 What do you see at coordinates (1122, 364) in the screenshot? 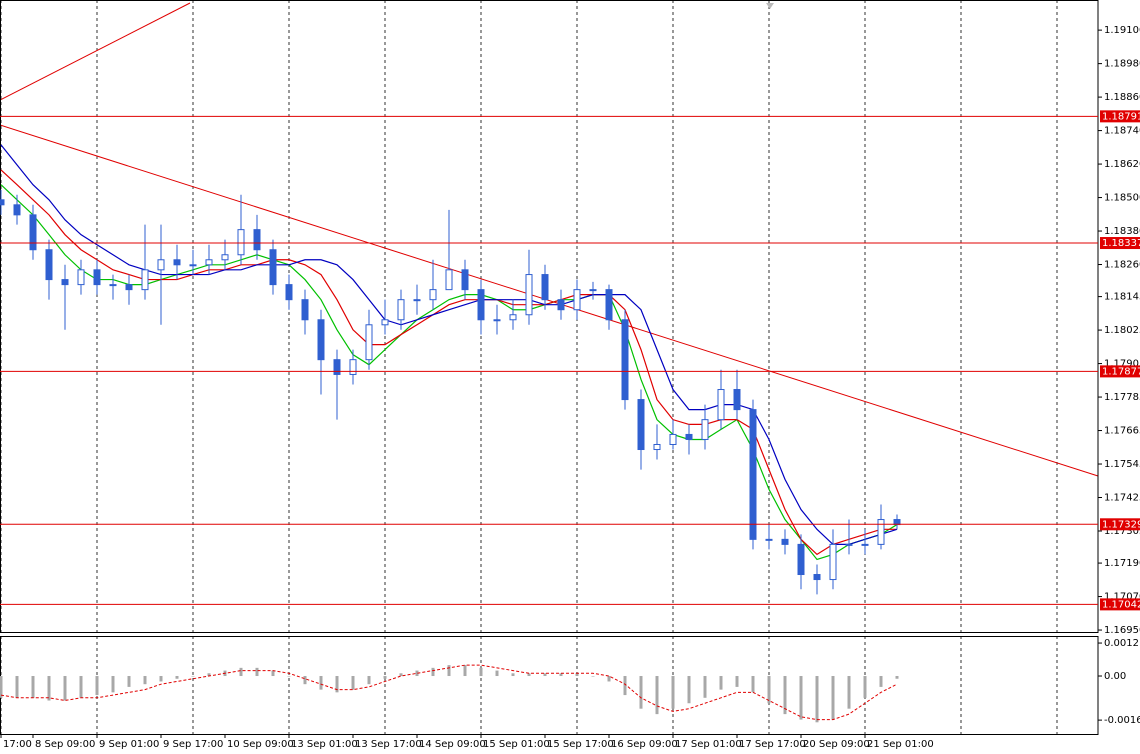
I see `y-tick-label: 1.17905` at bounding box center [1122, 364].